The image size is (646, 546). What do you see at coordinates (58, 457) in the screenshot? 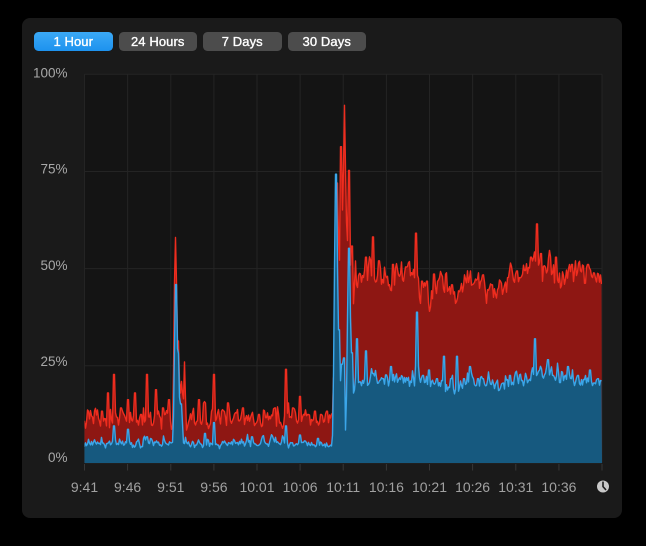
I see `svg-text: 0%` at bounding box center [58, 457].